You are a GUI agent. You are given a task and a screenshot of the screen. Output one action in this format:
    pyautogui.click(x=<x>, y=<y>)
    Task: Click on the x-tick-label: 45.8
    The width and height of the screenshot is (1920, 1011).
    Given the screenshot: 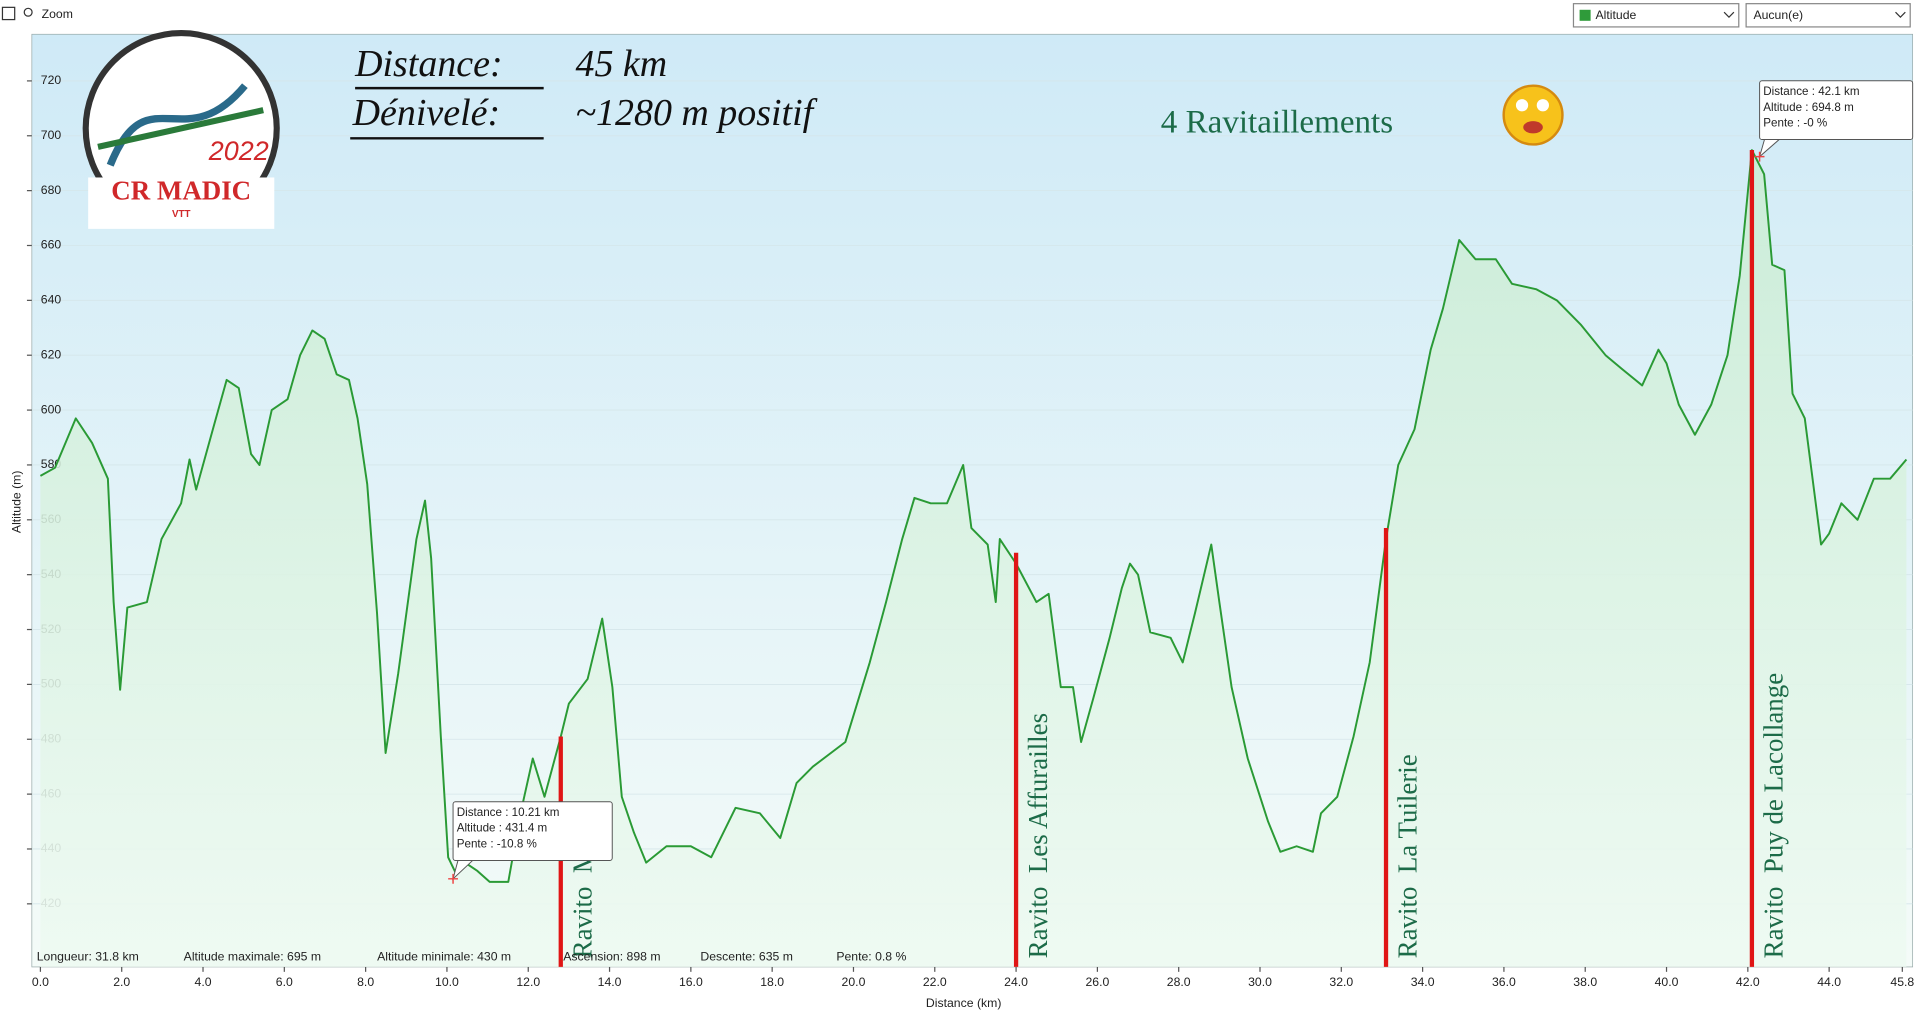 What is the action you would take?
    pyautogui.click(x=1902, y=982)
    